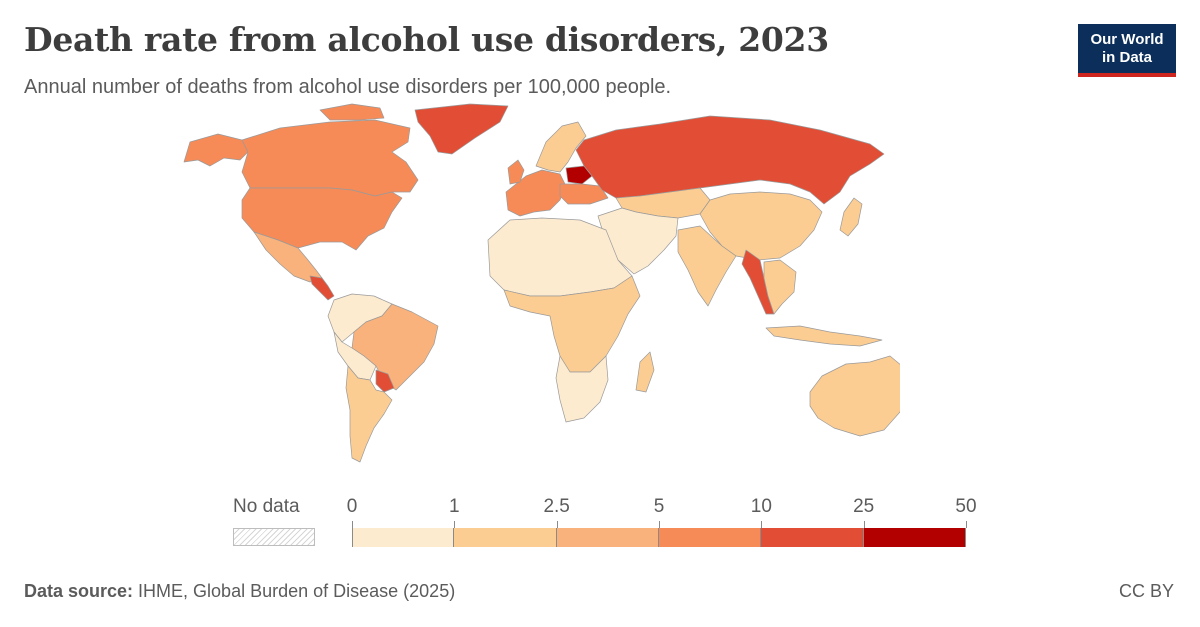  What do you see at coordinates (355, 356) in the screenshot?
I see `map-region-andes` at bounding box center [355, 356].